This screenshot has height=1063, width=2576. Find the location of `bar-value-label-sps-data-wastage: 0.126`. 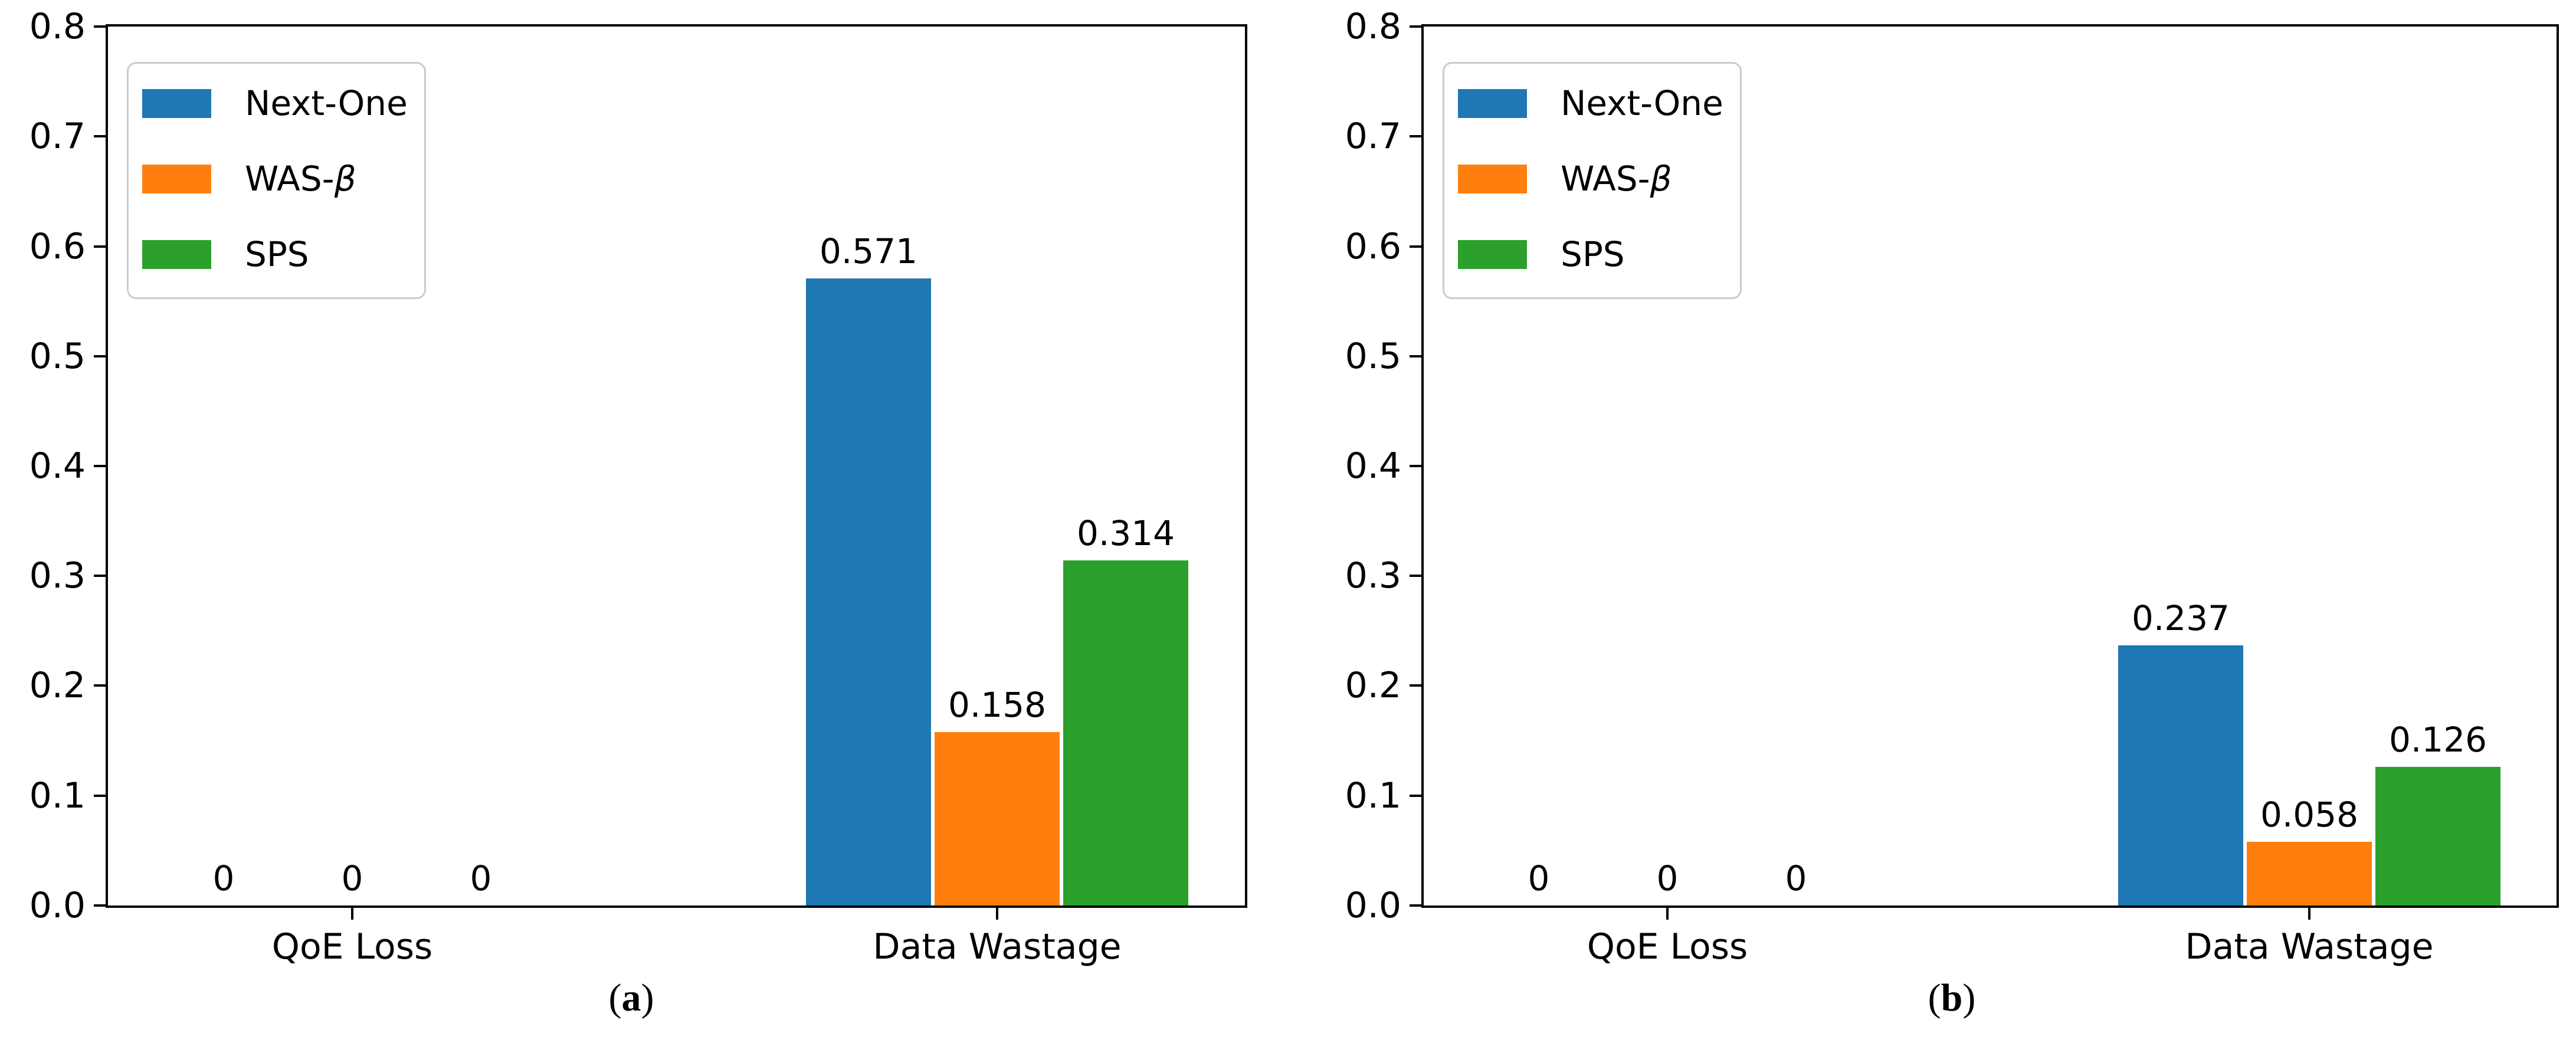

bar-value-label-sps-data-wastage: 0.126 is located at coordinates (2437, 740).